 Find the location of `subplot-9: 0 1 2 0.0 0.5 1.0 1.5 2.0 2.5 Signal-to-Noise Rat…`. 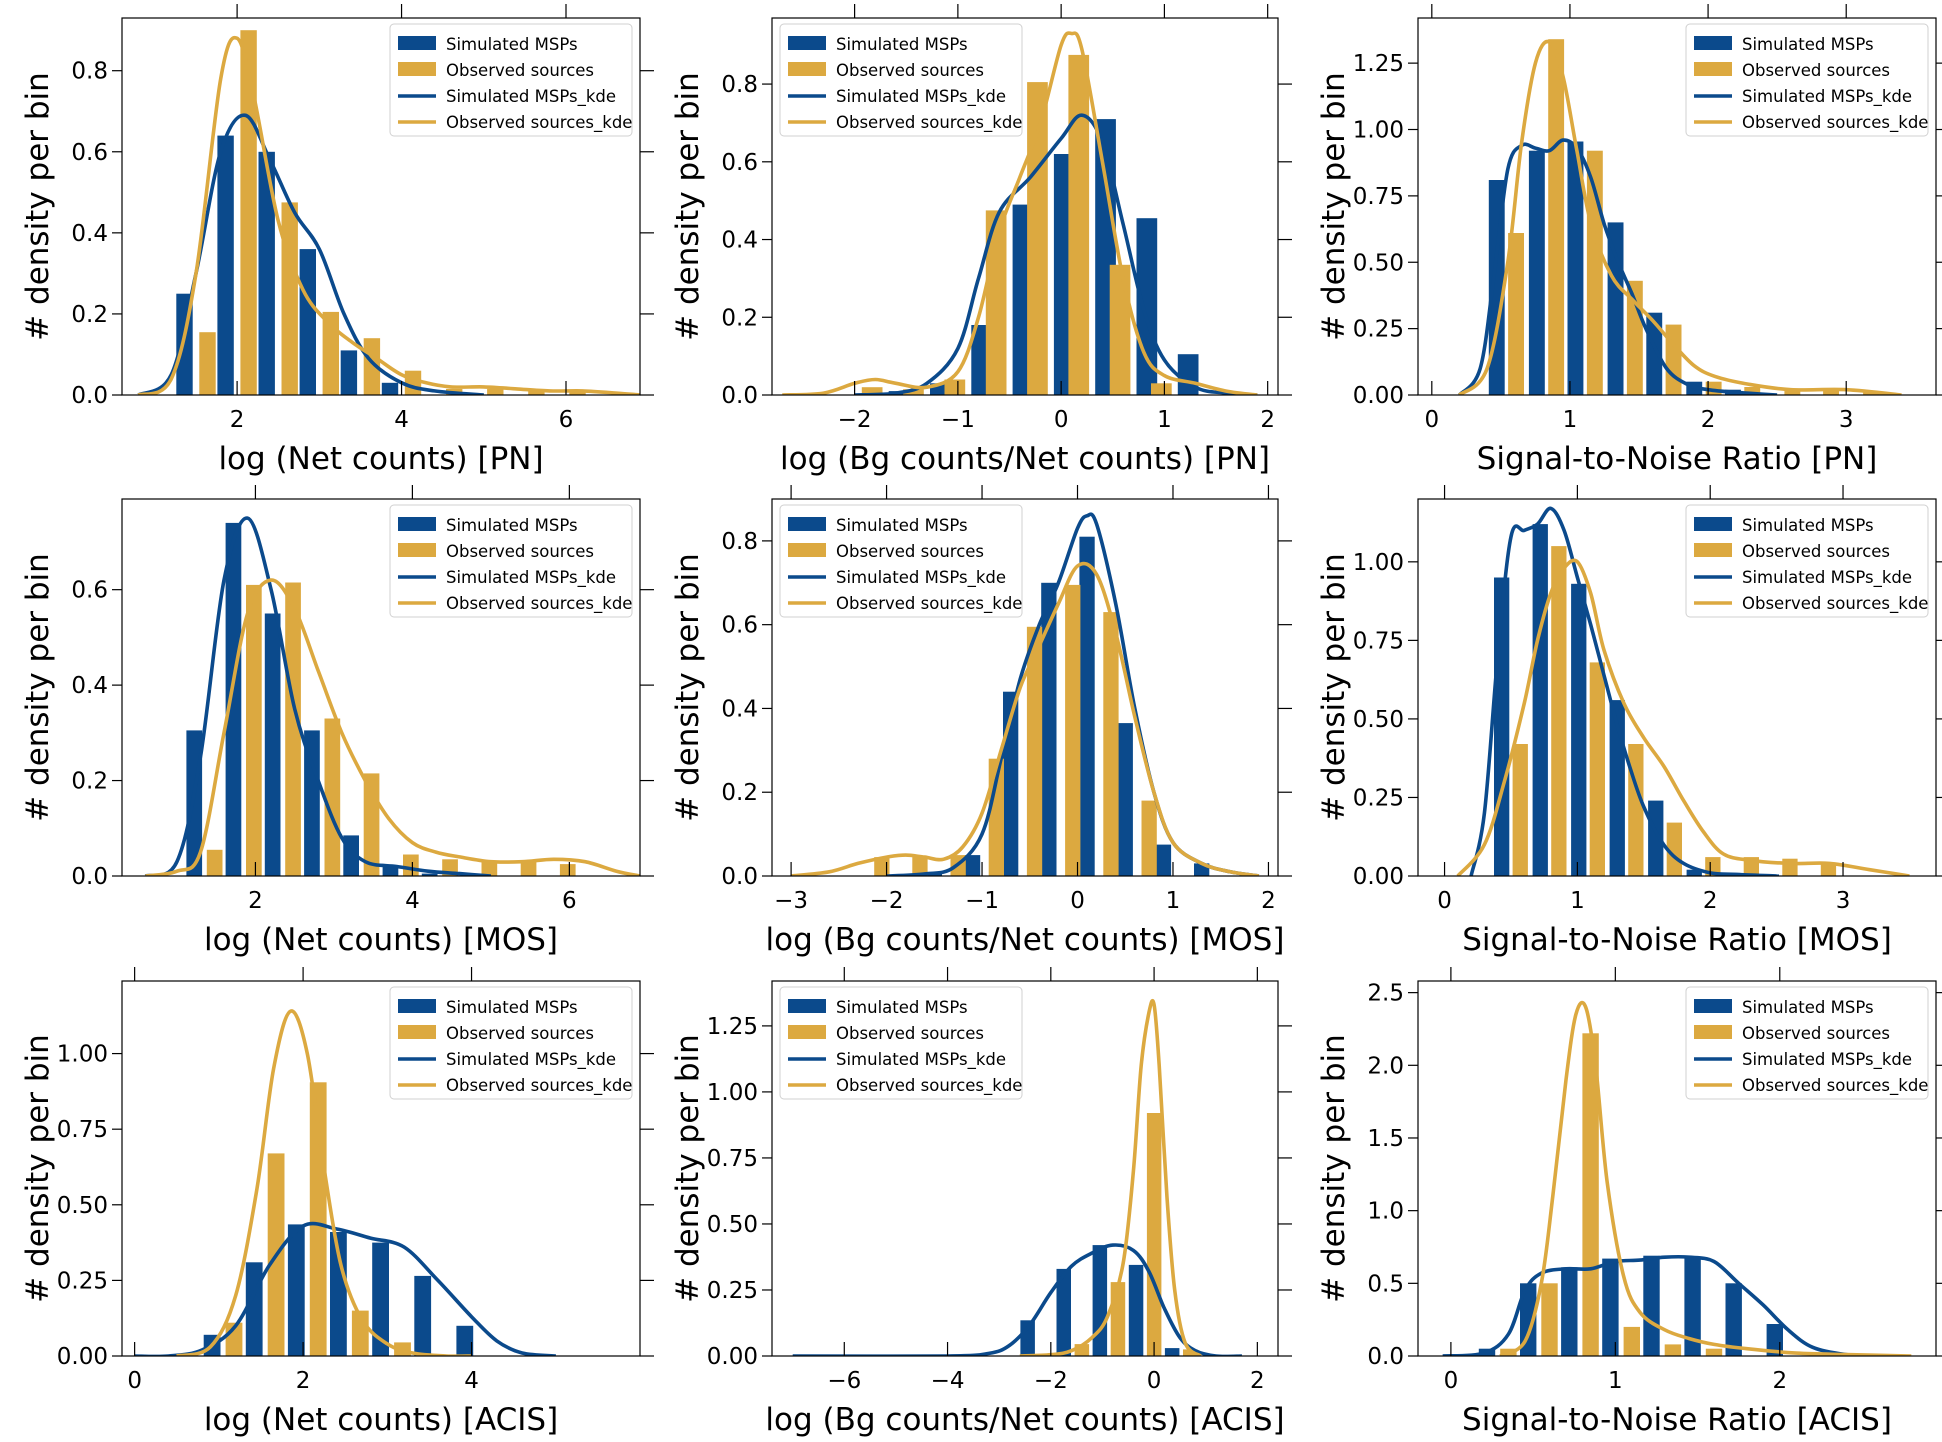

subplot-9: 0 1 2 0.0 0.5 1.0 1.5 2.0 2.5 Signal-to-Noise Rat… is located at coordinates (1629, 1202).